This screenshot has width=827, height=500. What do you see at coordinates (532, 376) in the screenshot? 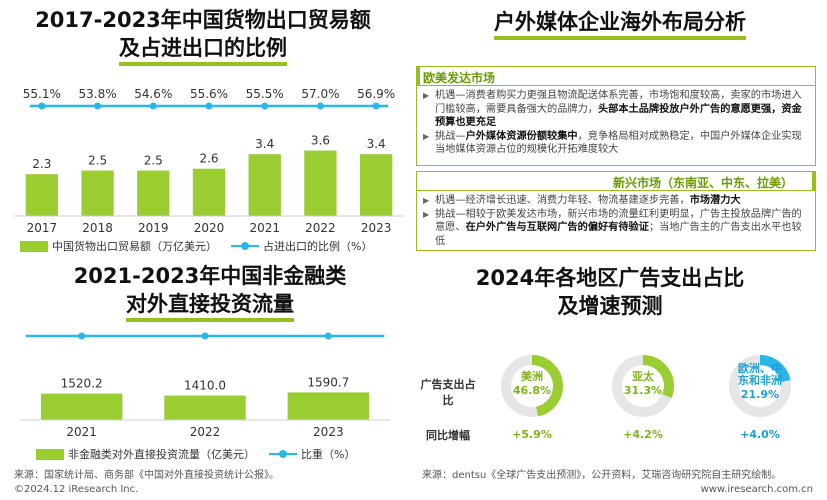
I see `region-name: 美洲` at bounding box center [532, 376].